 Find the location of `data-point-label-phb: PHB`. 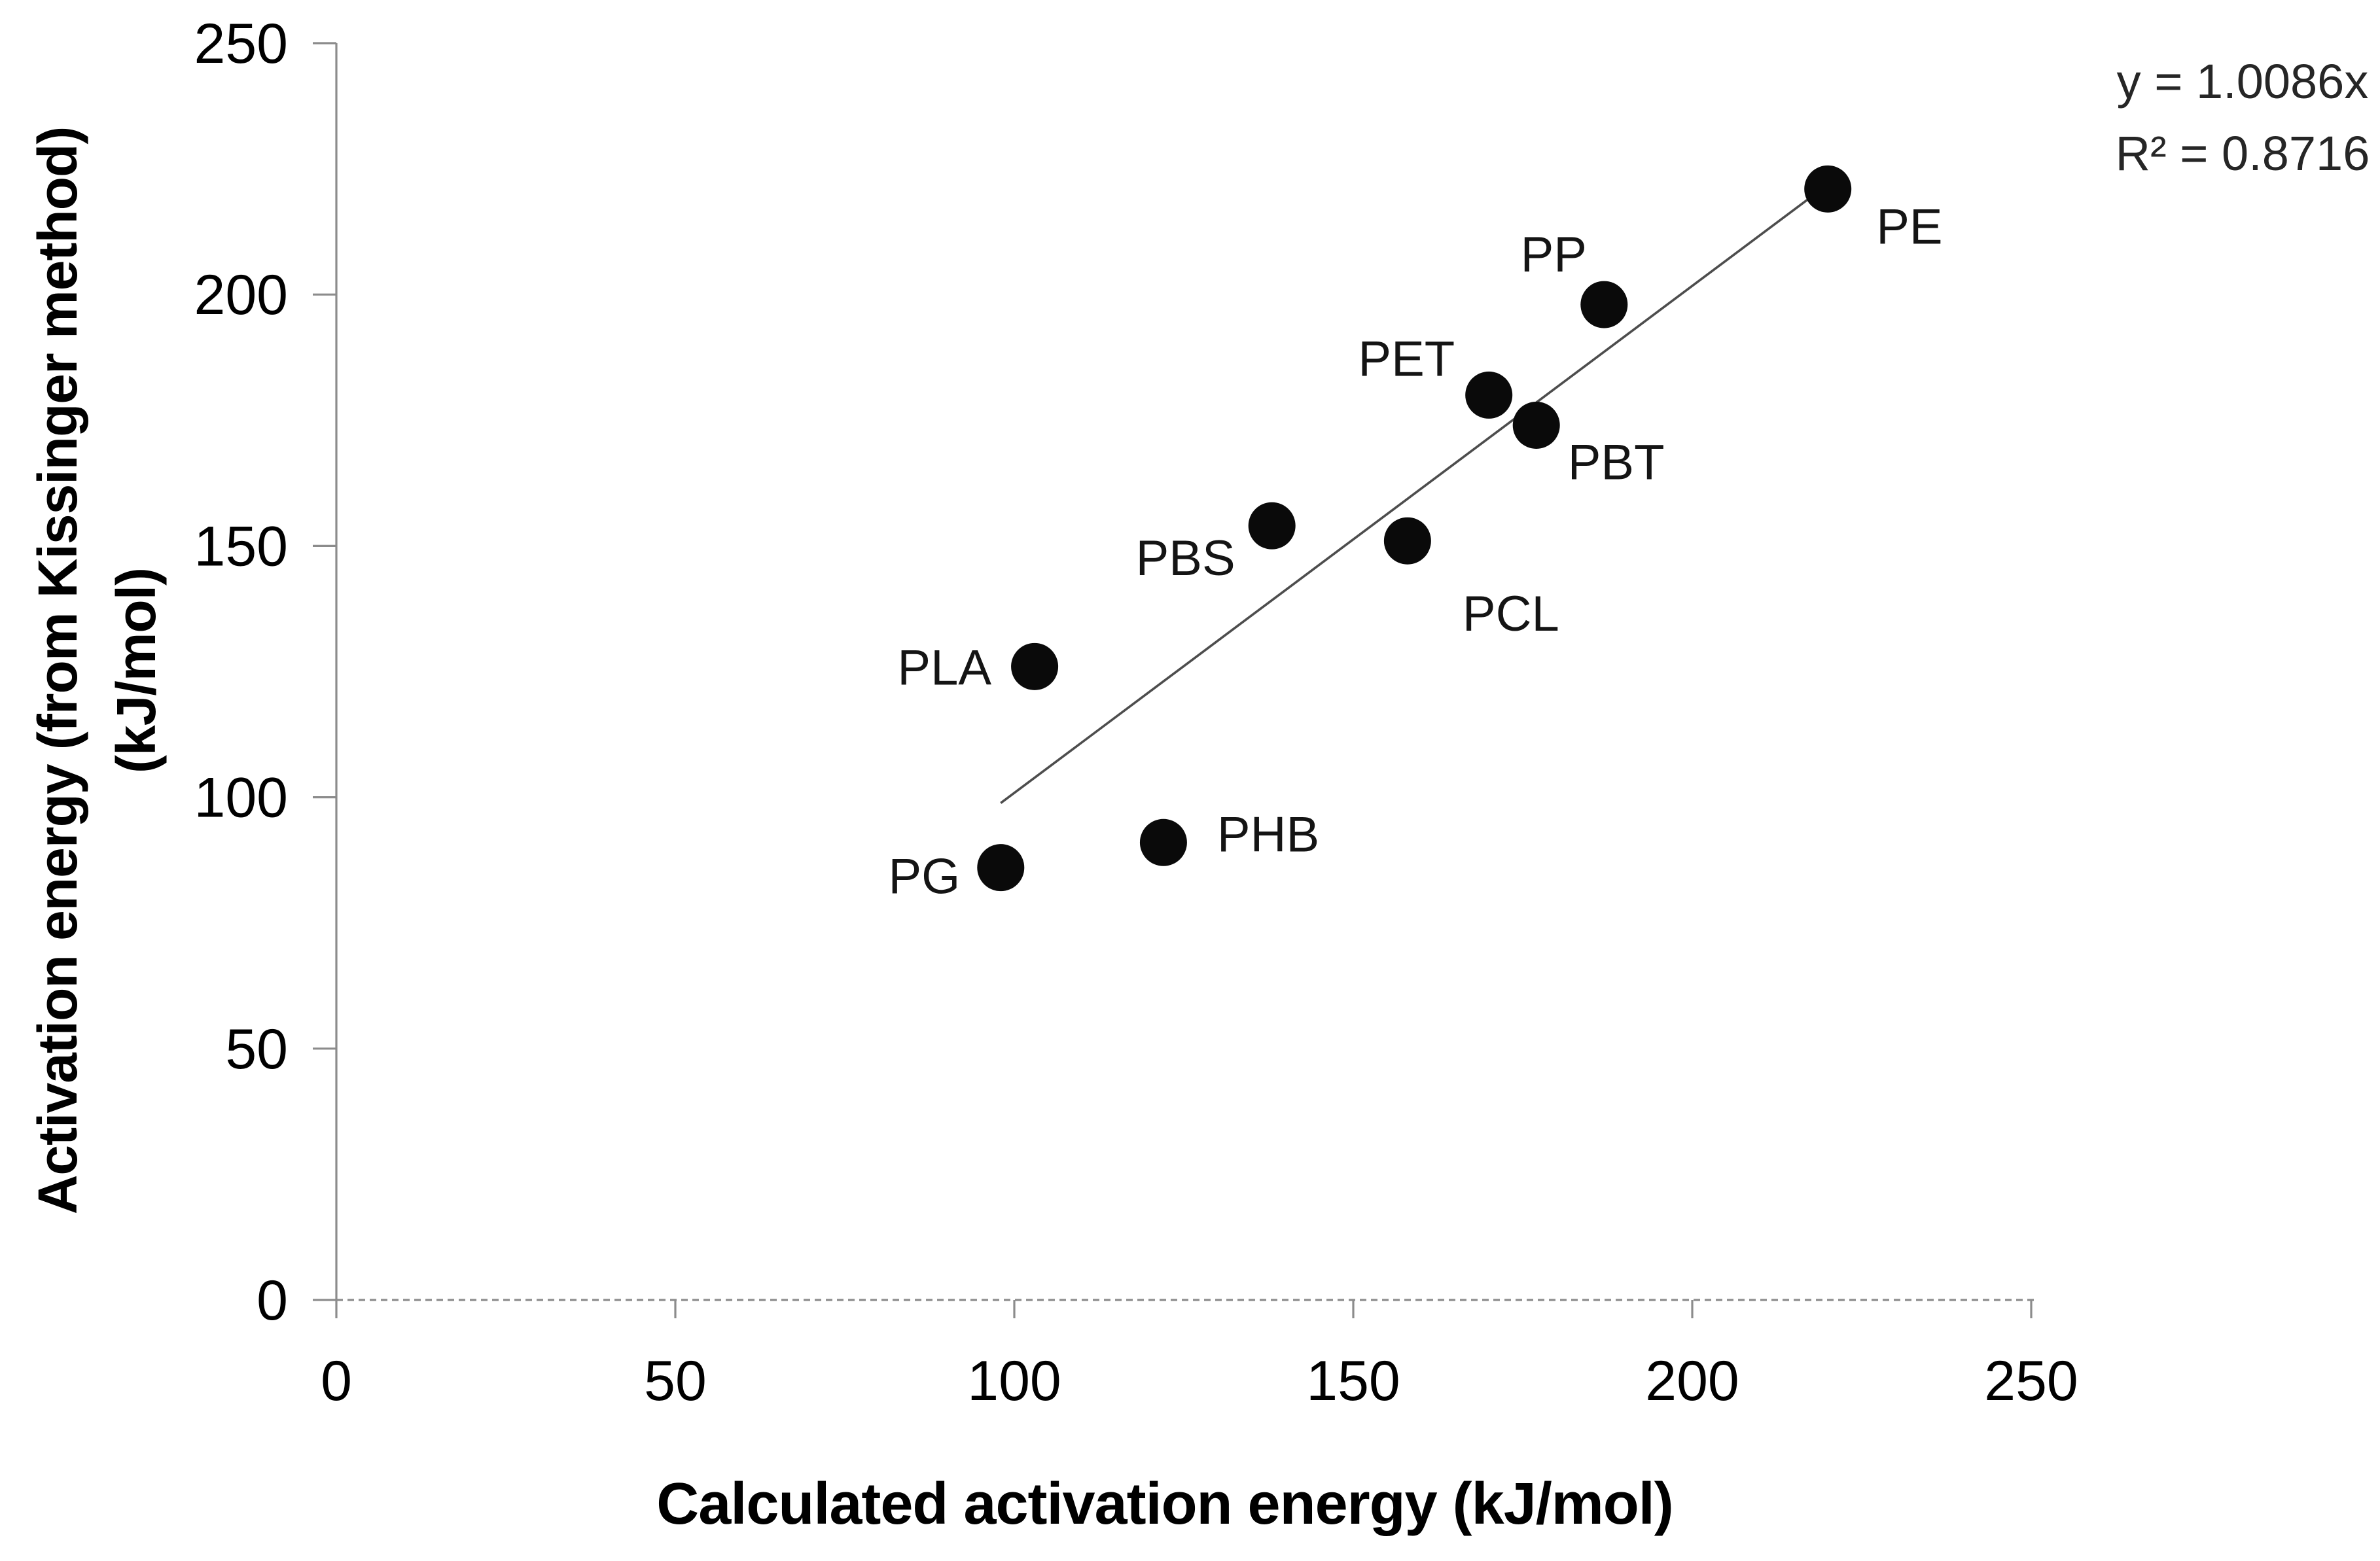

data-point-label-phb: PHB is located at coordinates (1268, 834).